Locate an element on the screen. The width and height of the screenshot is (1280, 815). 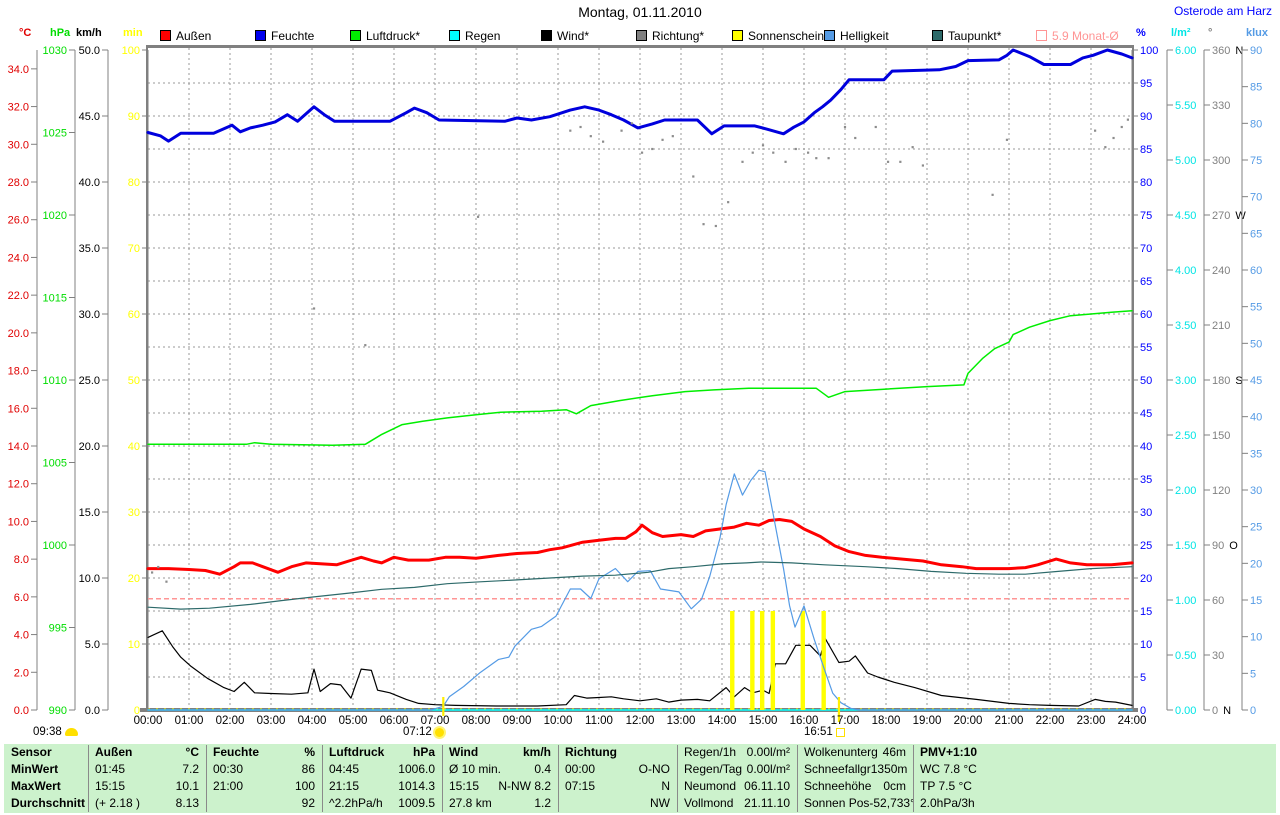
table-cell: Wind is located at coordinates (464, 752).